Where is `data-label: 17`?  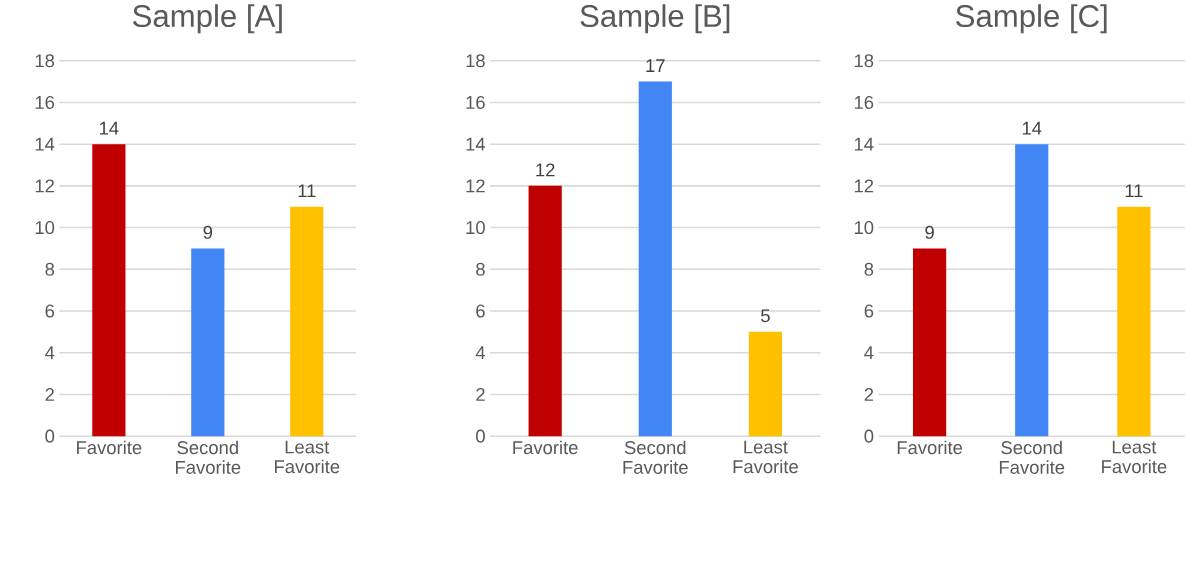
data-label: 17 is located at coordinates (655, 65).